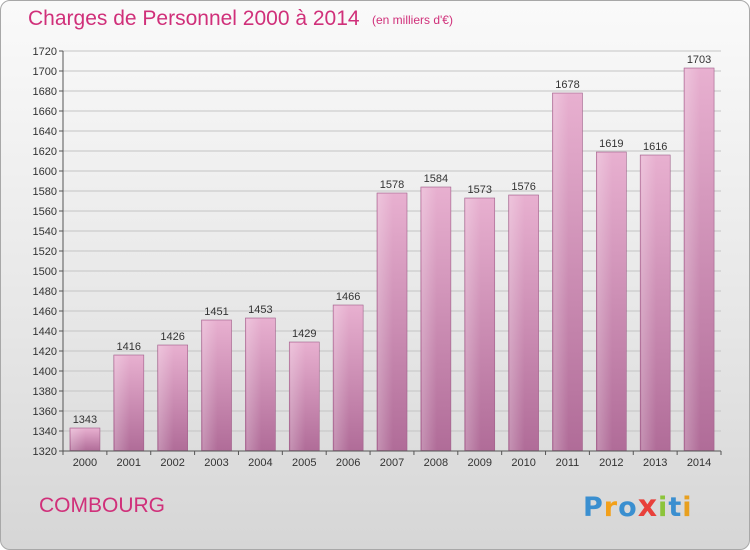 The width and height of the screenshot is (750, 550). Describe the element at coordinates (45, 392) in the screenshot. I see `y-tick-label: 1380` at that location.